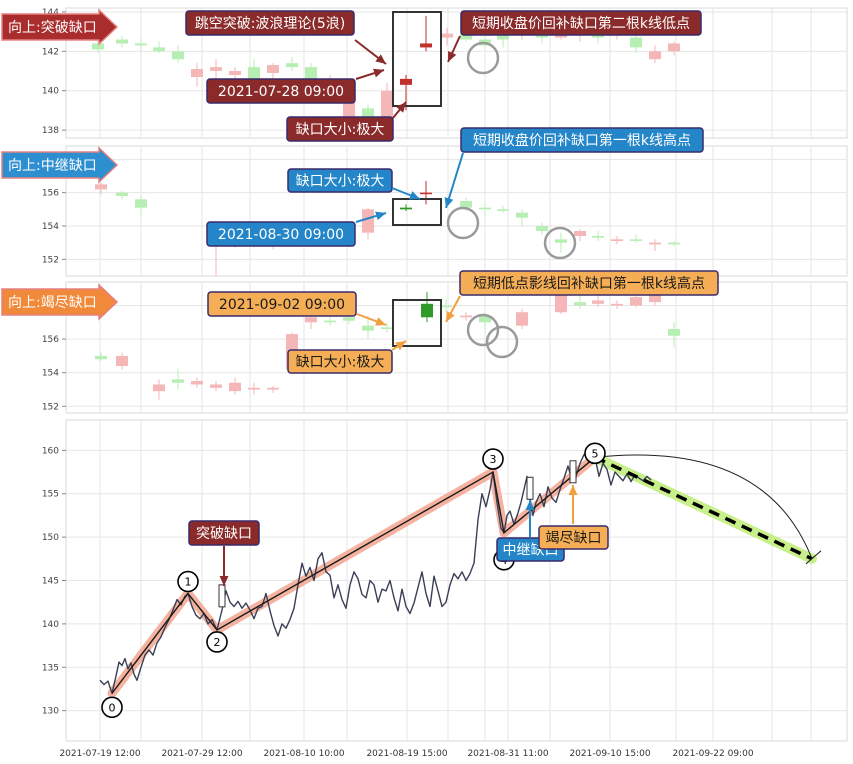 The width and height of the screenshot is (853, 764). I want to click on breakaway-gap-box, so click(417, 59).